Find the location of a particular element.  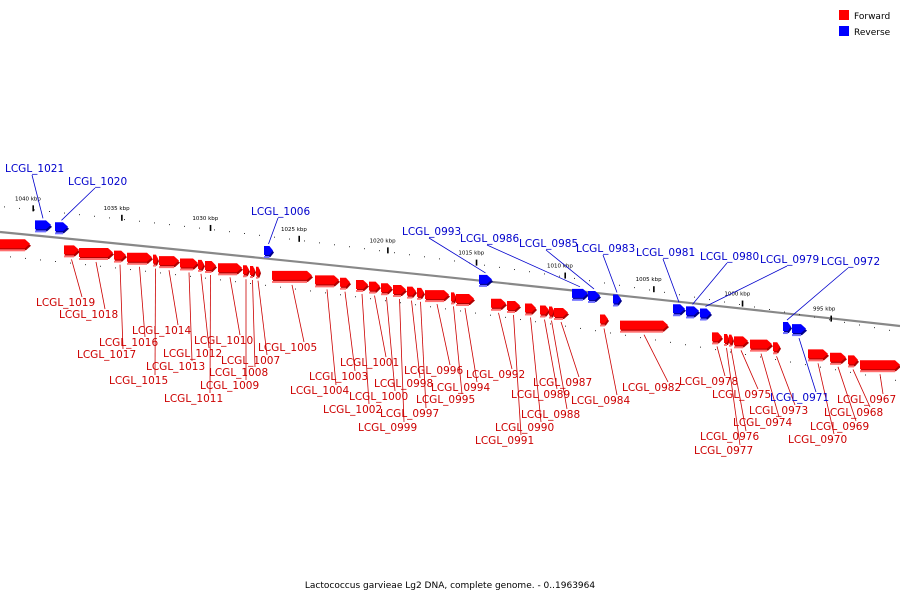

kbp-tick: 1020 kbp is located at coordinates (383, 246).